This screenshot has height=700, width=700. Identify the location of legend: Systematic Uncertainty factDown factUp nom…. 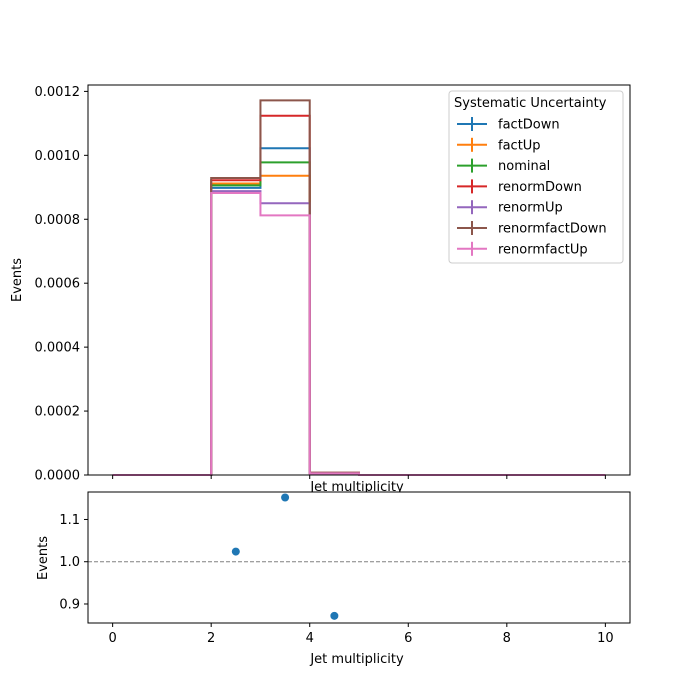
(536, 177).